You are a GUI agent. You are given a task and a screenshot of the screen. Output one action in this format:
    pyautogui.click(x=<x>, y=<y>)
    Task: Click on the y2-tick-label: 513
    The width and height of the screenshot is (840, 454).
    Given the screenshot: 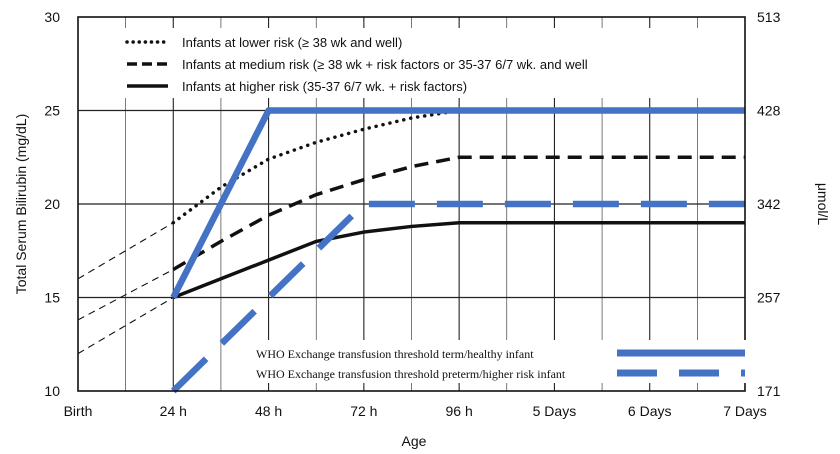 What is the action you would take?
    pyautogui.click(x=769, y=17)
    